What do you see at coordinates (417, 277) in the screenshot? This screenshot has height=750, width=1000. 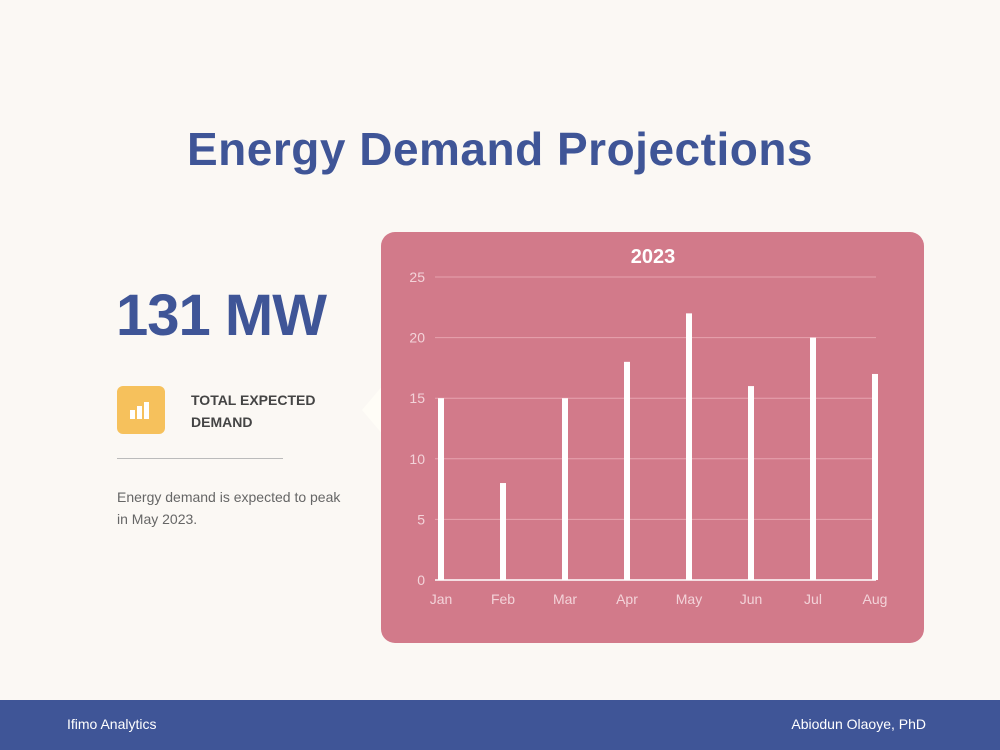 I see `y-tick-label: 25` at bounding box center [417, 277].